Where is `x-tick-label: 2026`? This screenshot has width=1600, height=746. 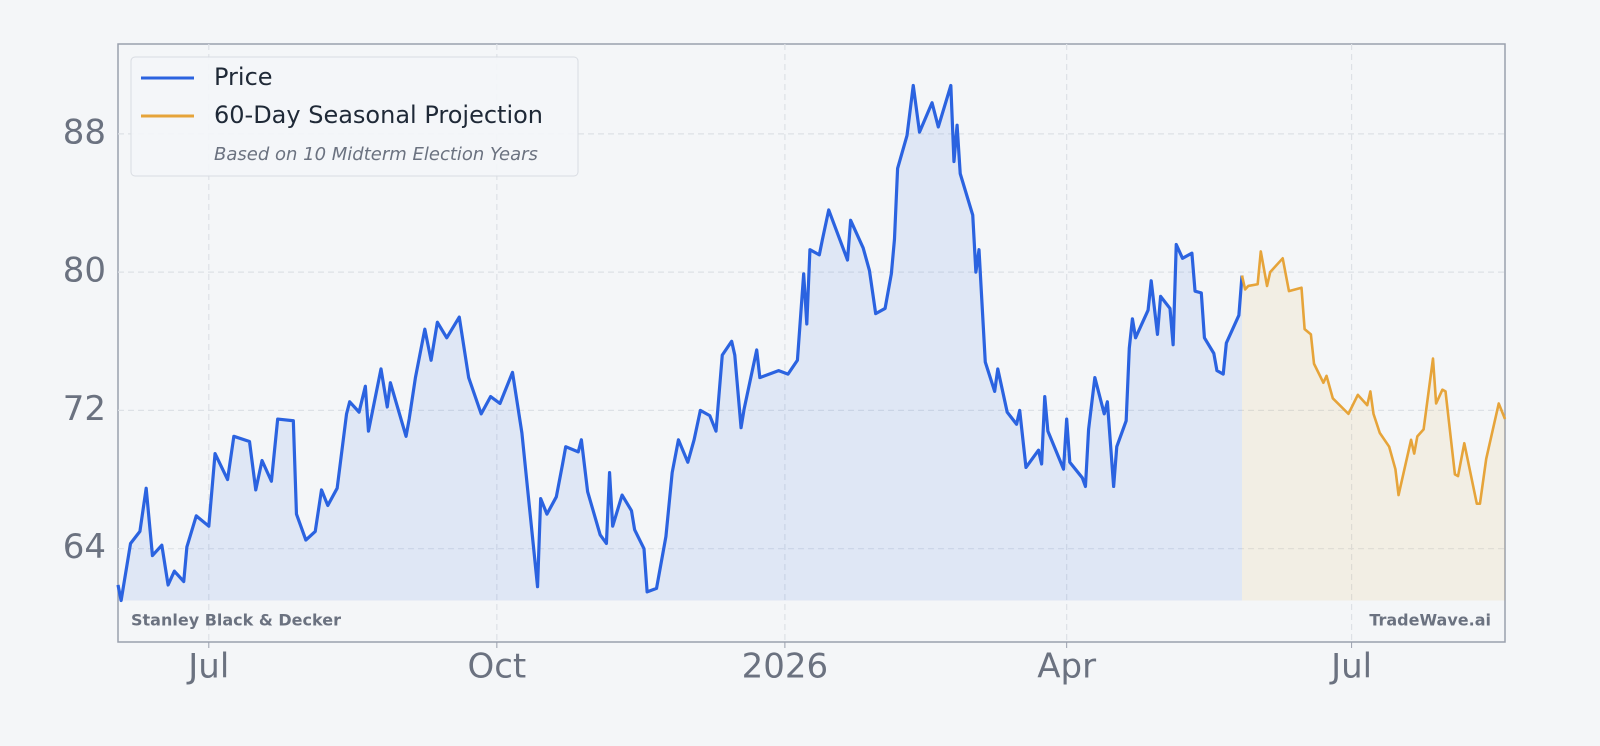
x-tick-label: 2026 is located at coordinates (785, 667).